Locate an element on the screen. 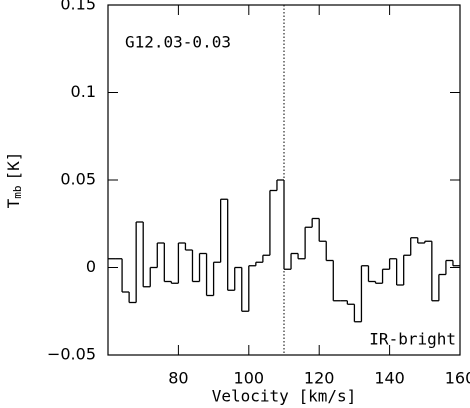 This screenshot has width=470, height=408. y-tick-label: −0.05 is located at coordinates (71, 354).